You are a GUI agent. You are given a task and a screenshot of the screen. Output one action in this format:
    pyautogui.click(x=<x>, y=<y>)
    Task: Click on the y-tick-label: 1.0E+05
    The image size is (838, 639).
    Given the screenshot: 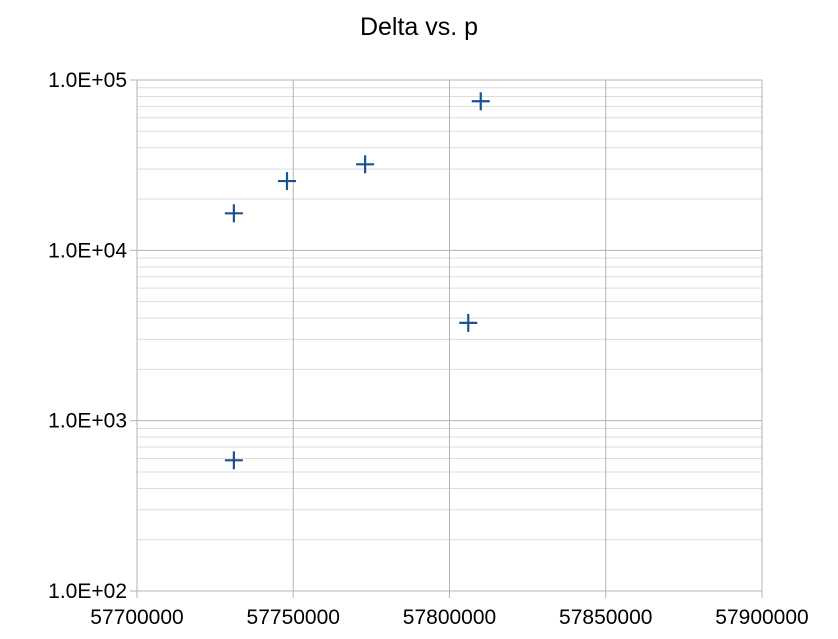 What is the action you would take?
    pyautogui.click(x=87, y=80)
    